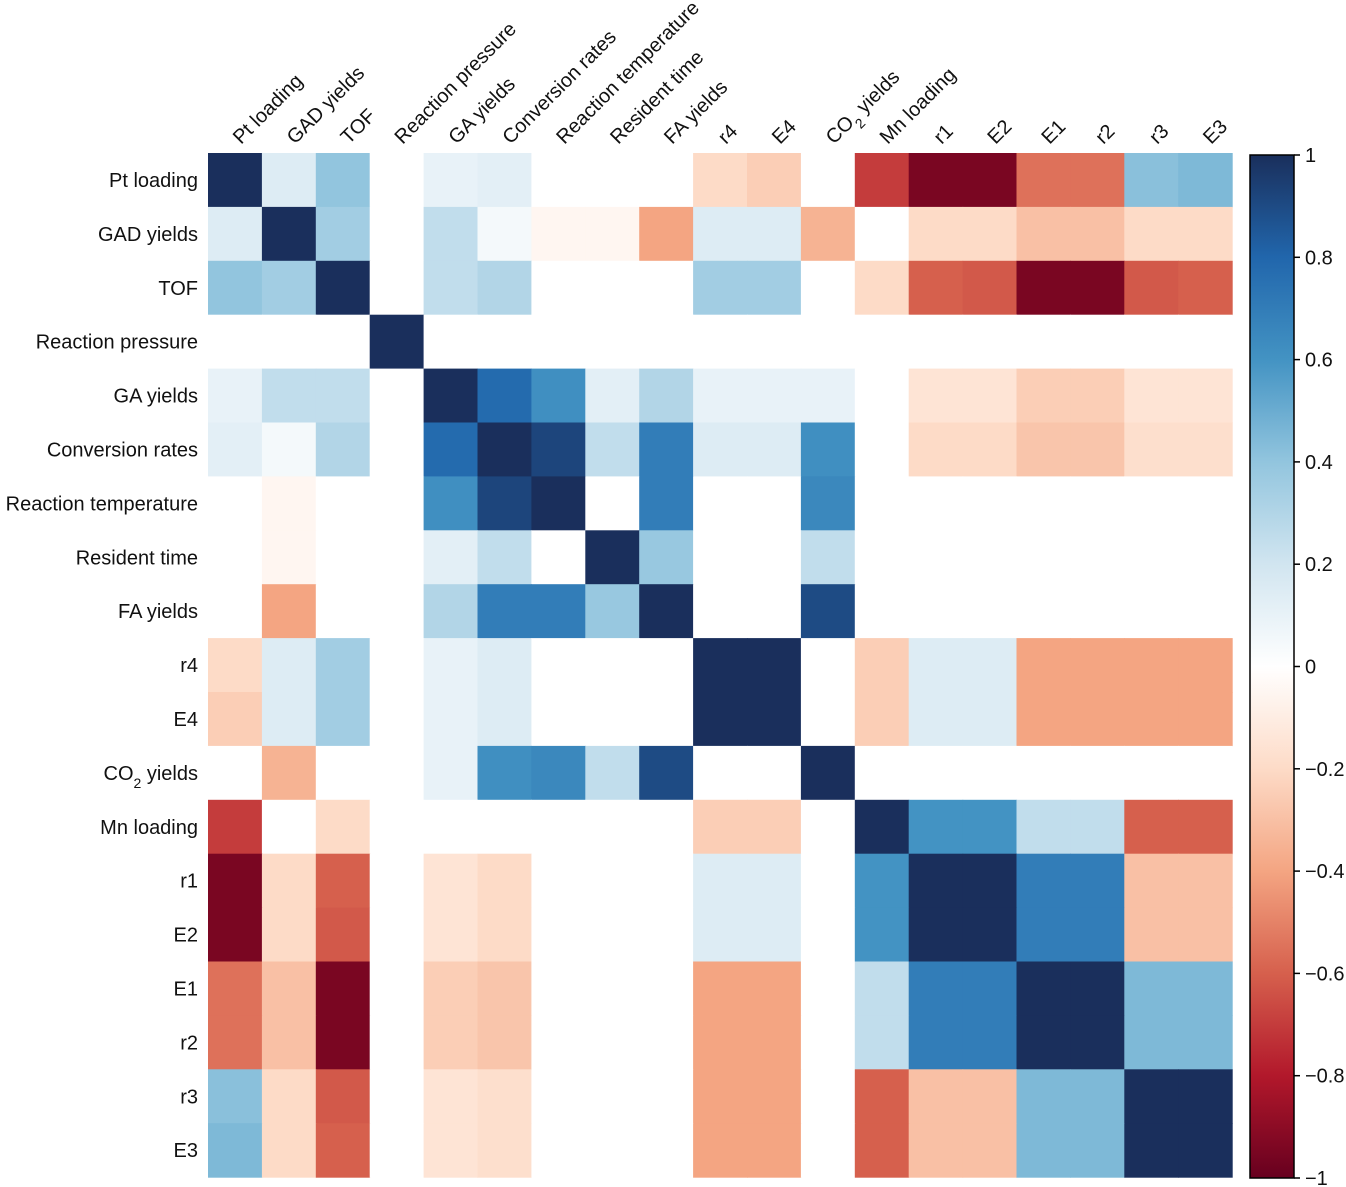  I want to click on x-axis-label: TOF, so click(359, 127).